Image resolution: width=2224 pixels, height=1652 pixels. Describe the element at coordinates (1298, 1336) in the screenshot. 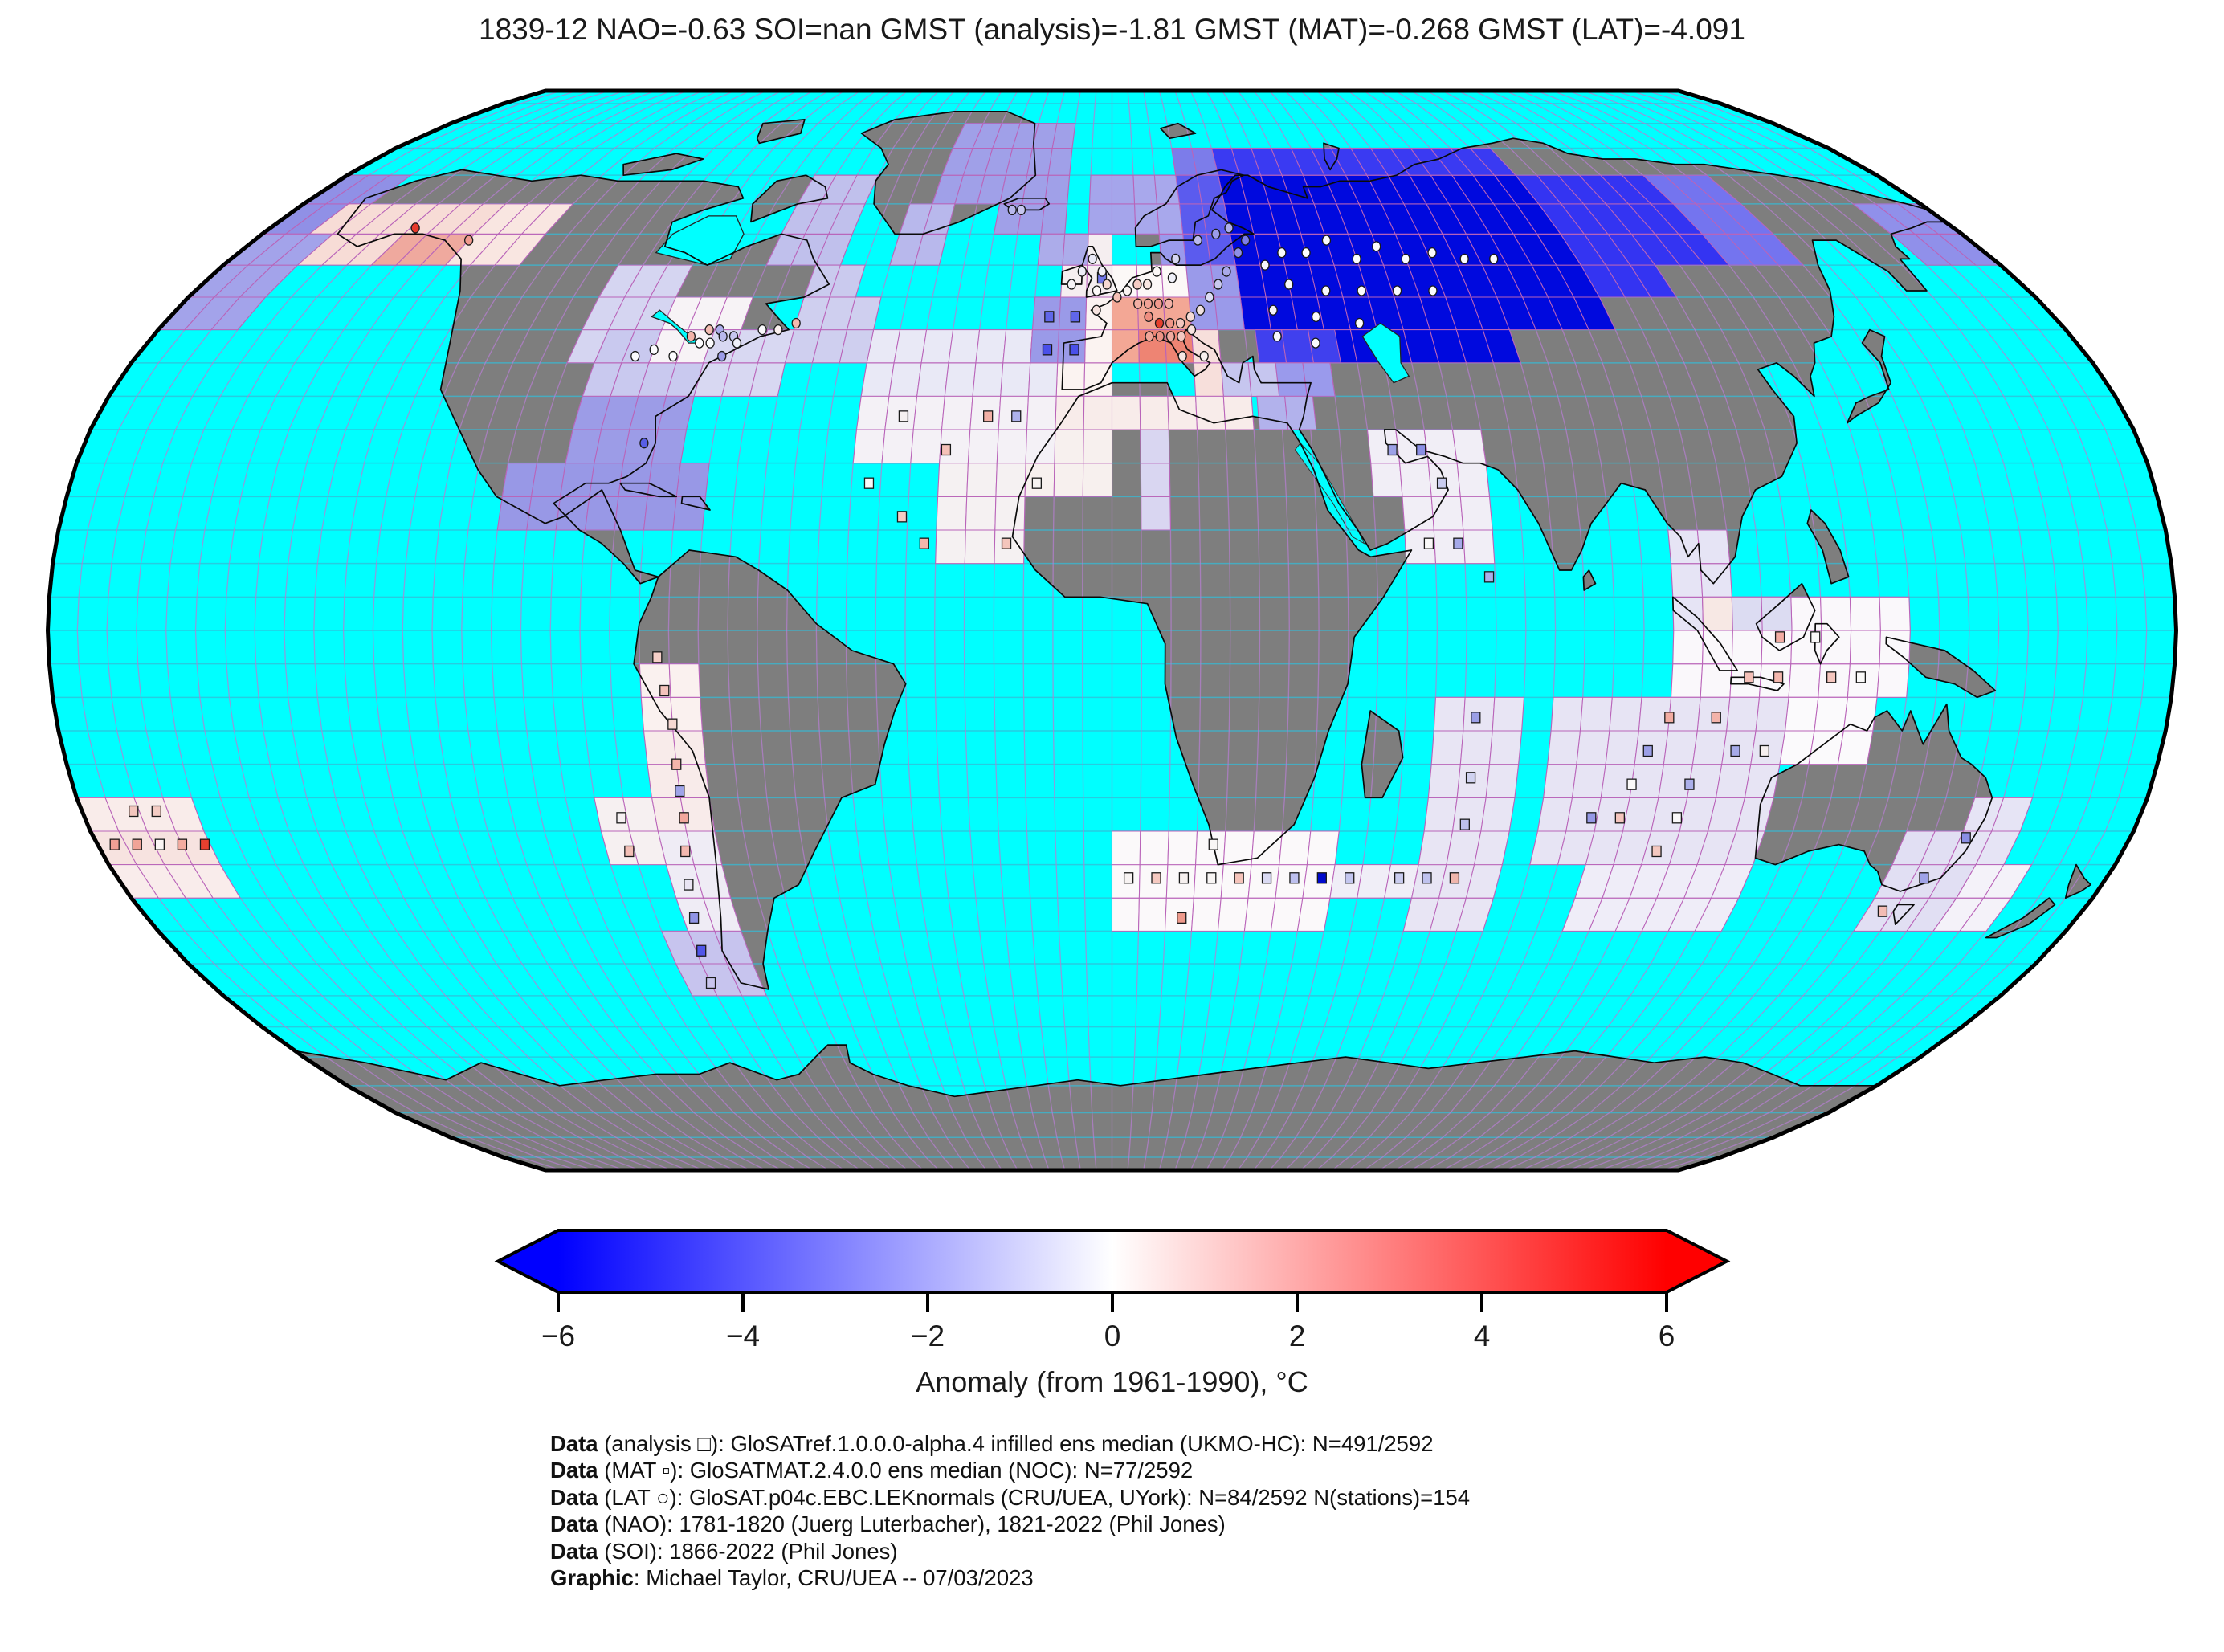

I see `colorbar-tick-label: 2` at that location.